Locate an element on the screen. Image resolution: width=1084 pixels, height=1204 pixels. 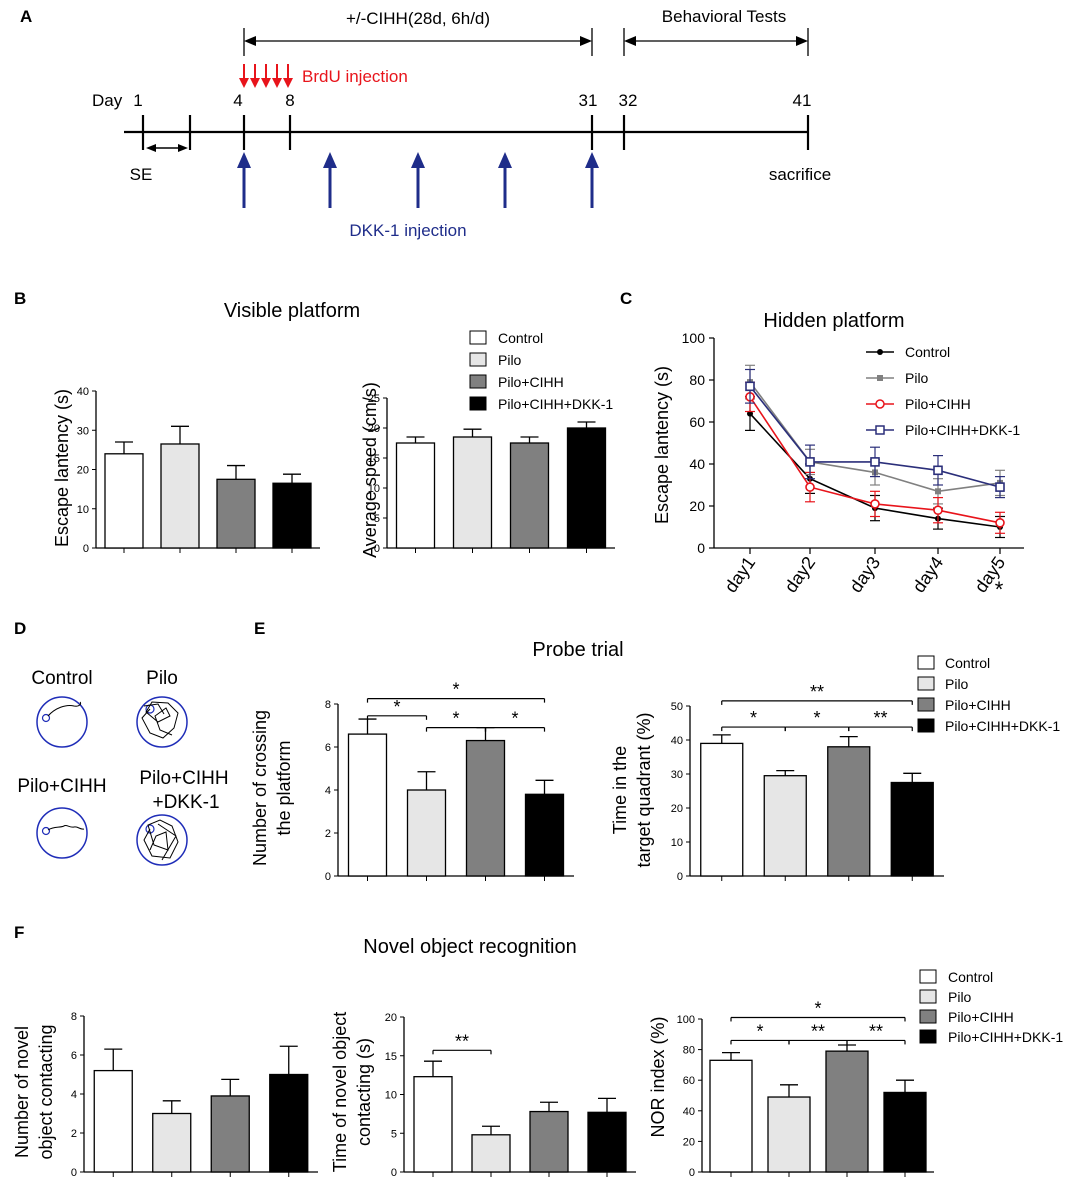
legend-f-swatch-pilo-cihh is located at coordinates (928, 1016).